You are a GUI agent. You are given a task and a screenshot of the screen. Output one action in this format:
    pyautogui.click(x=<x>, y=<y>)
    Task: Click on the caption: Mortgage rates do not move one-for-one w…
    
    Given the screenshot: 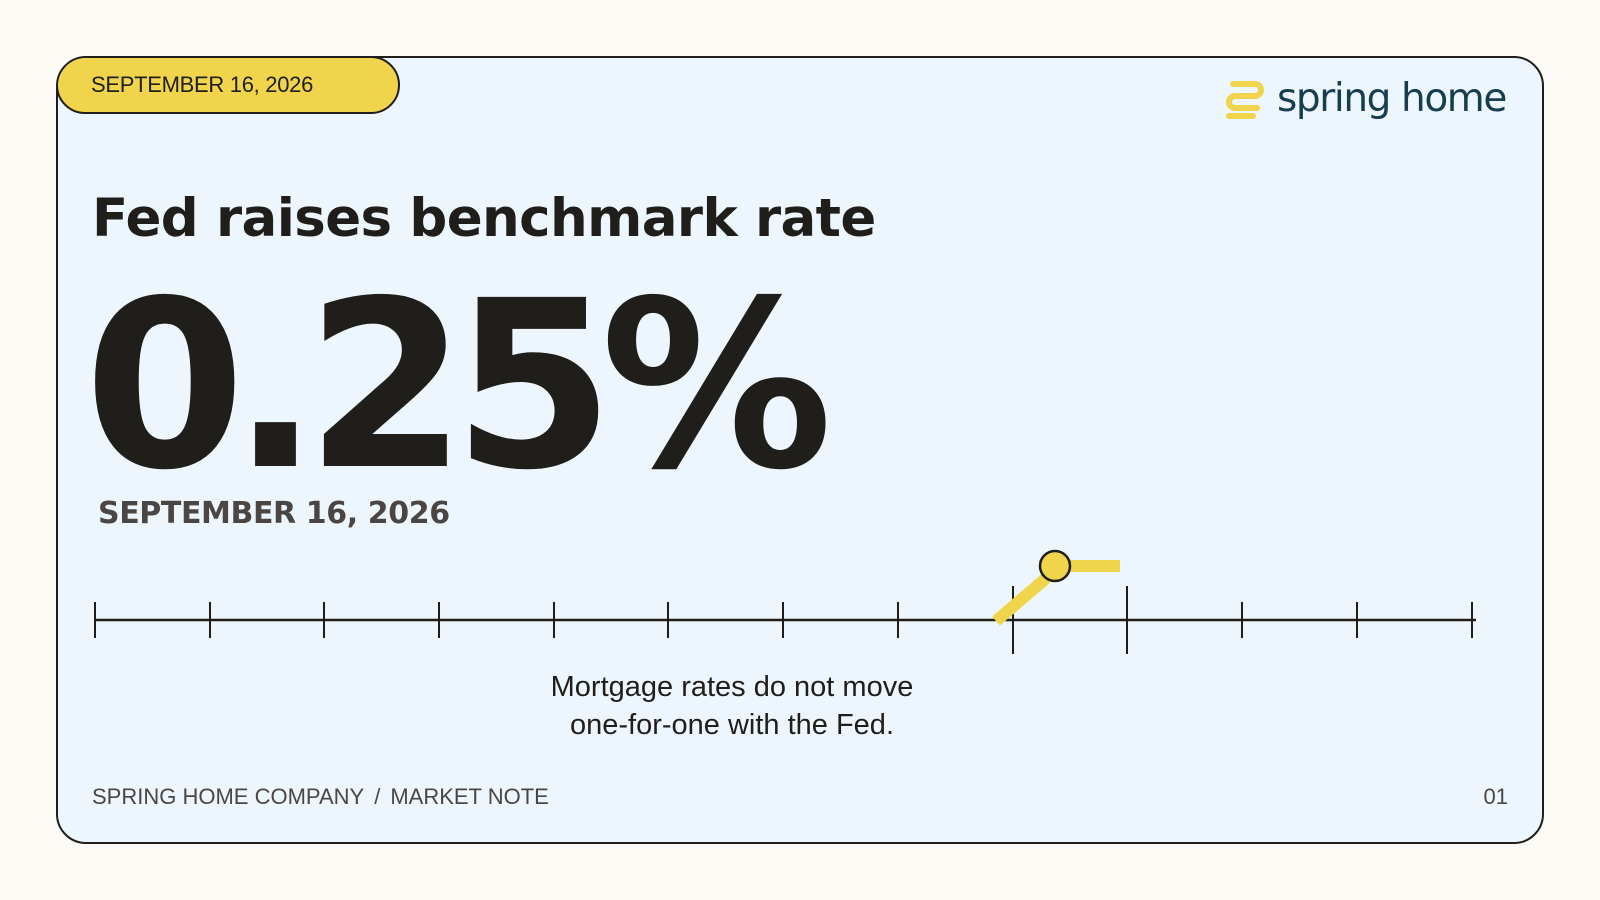 What is the action you would take?
    pyautogui.click(x=732, y=706)
    